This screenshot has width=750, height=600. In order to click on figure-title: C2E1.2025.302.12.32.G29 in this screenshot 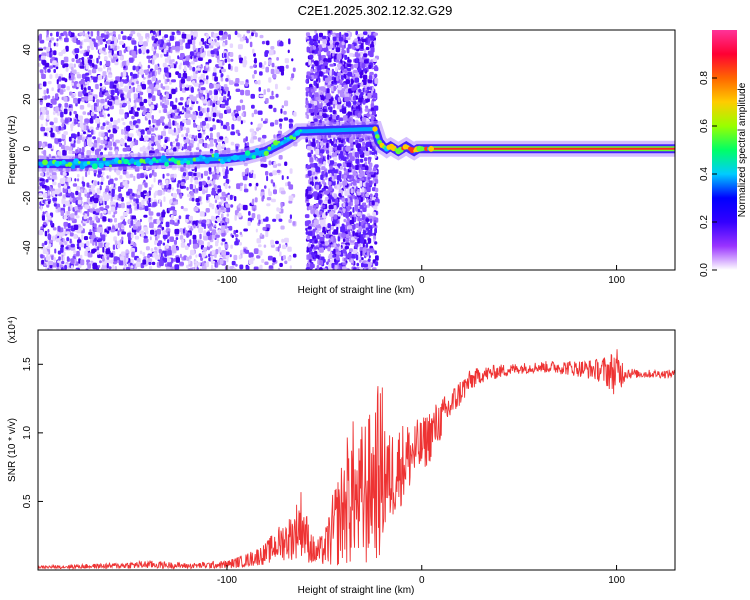, I will do `click(375, 10)`.